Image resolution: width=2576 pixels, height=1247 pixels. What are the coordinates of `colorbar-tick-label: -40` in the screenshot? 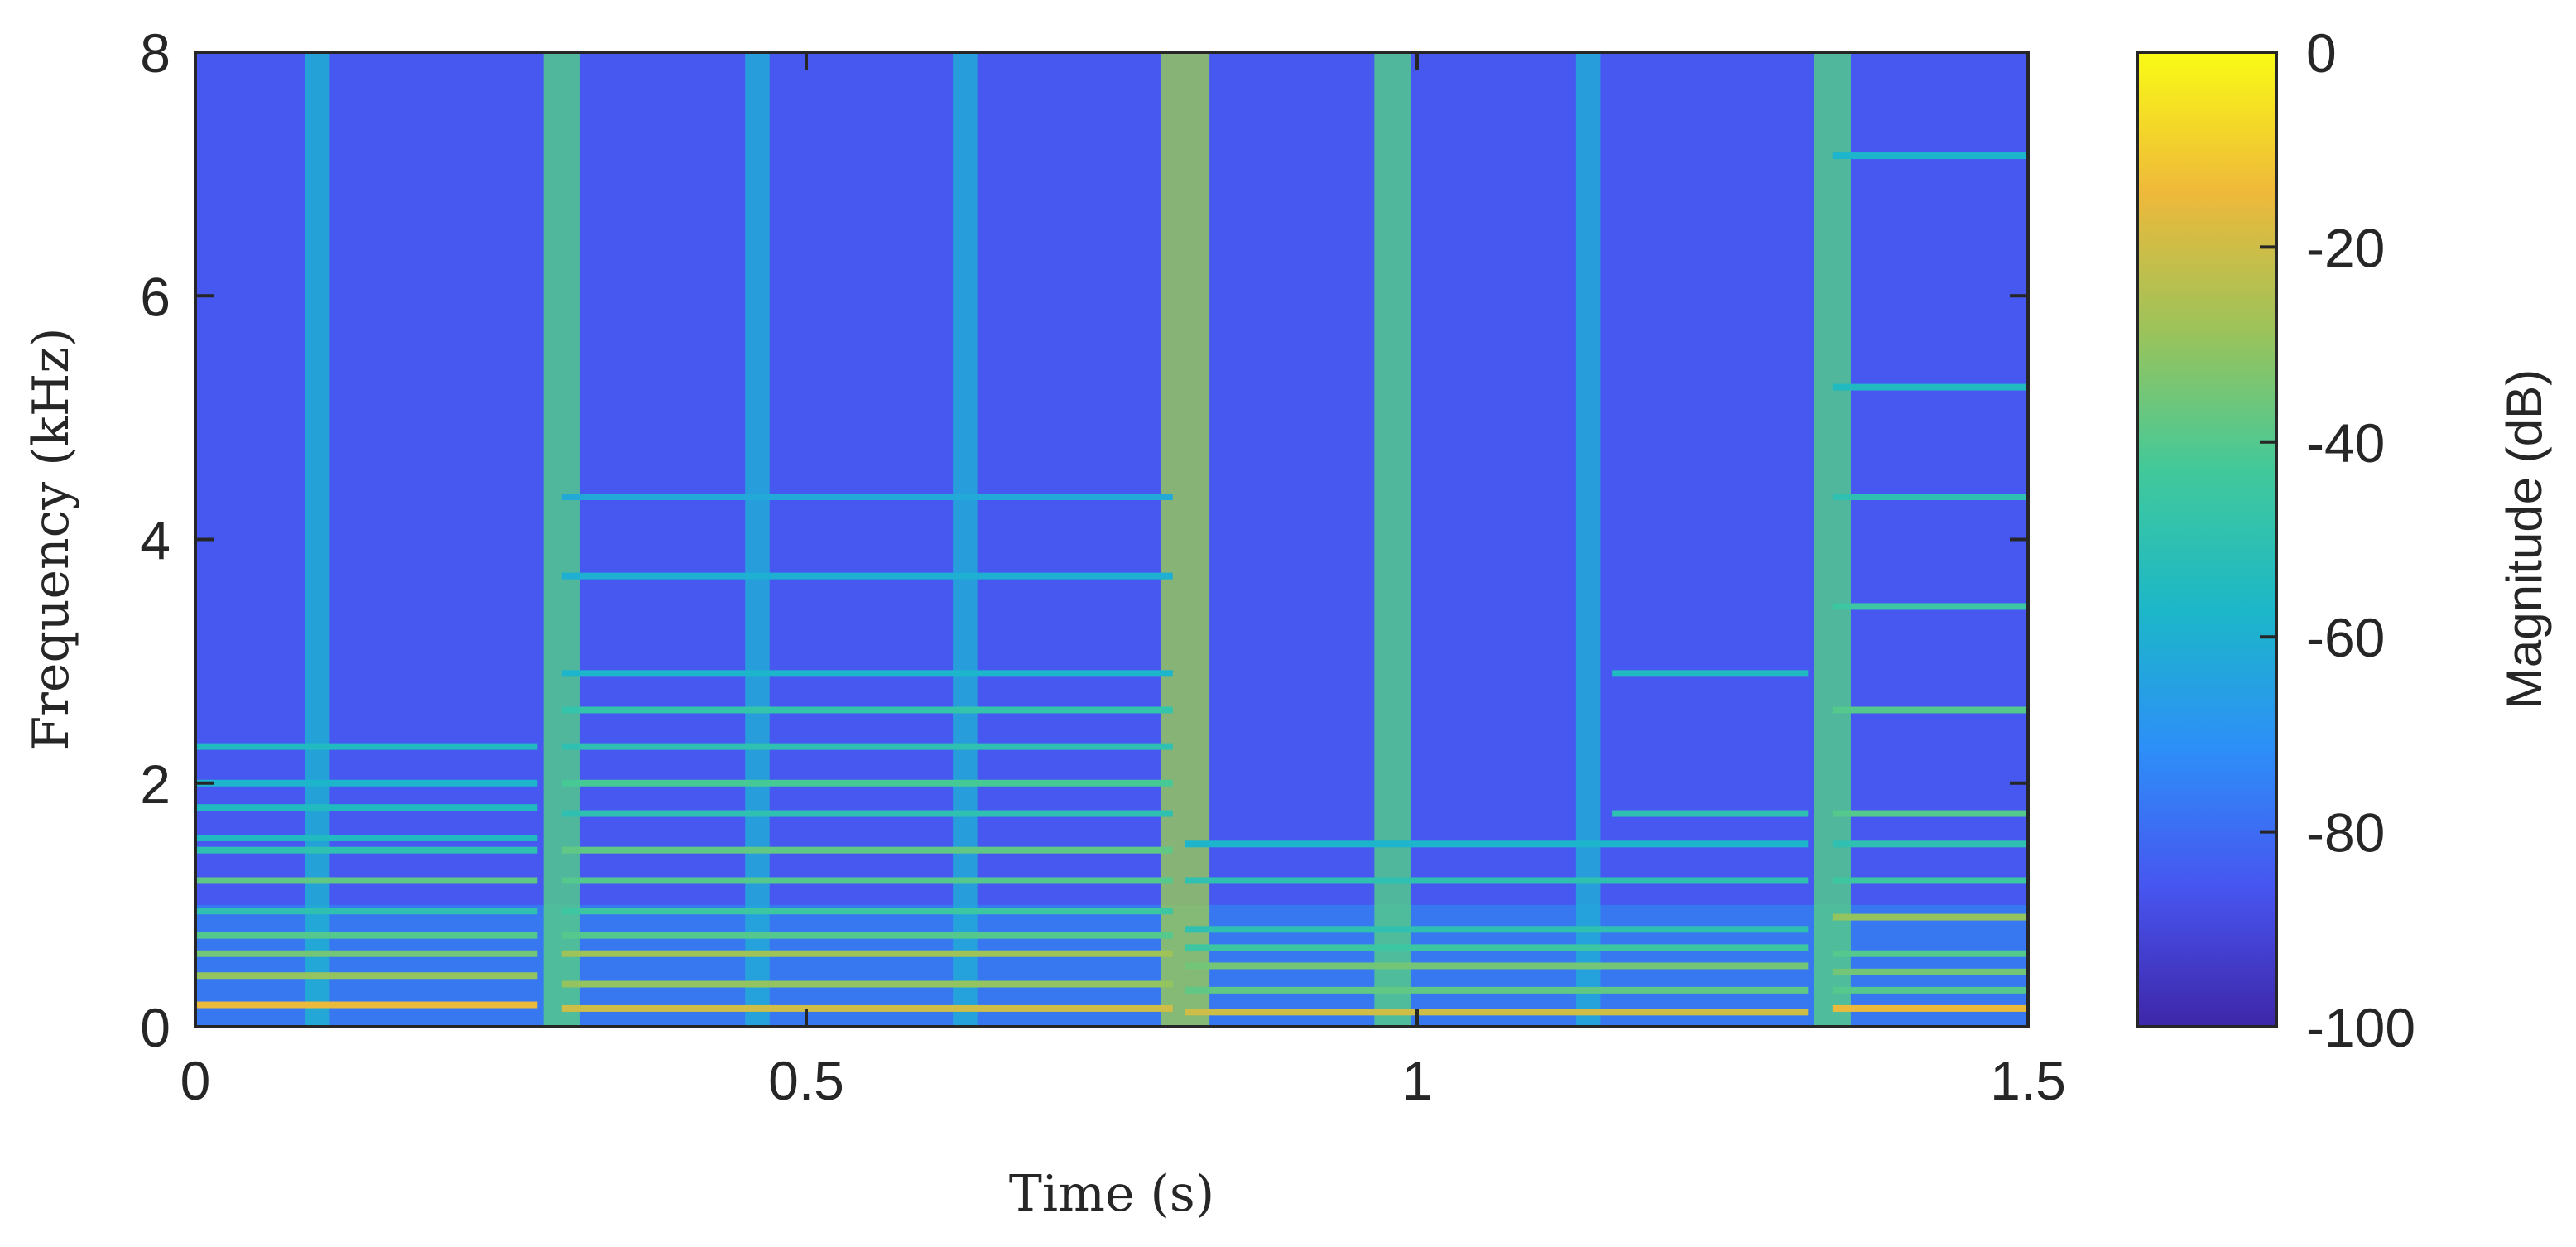 It's located at (2345, 443).